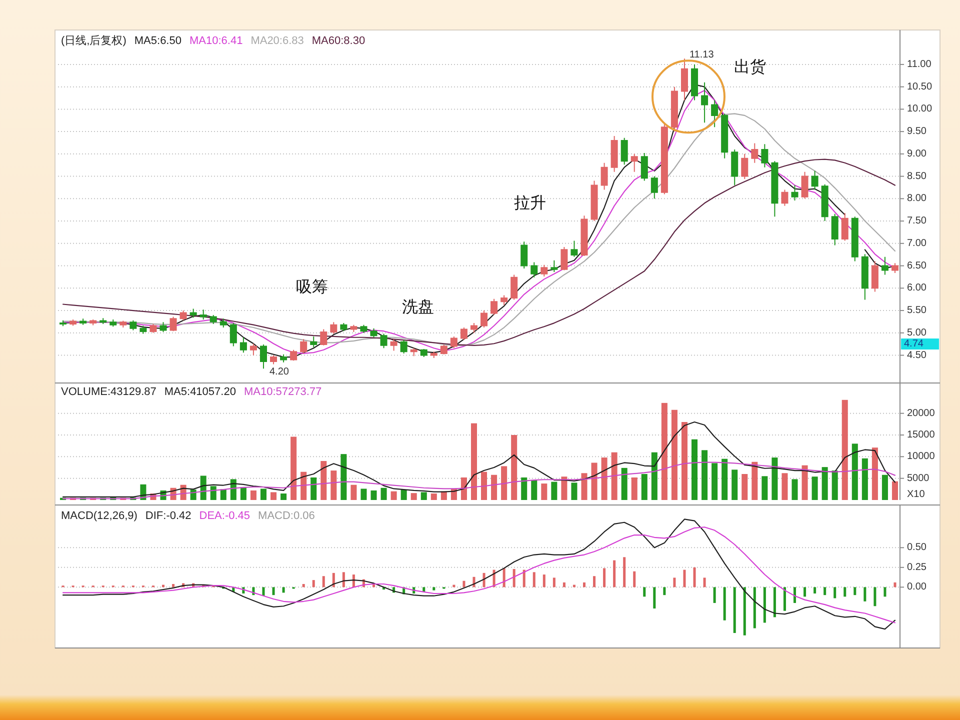 The image size is (960, 720). What do you see at coordinates (224, 516) in the screenshot?
I see `text: DEA:-0.45` at bounding box center [224, 516].